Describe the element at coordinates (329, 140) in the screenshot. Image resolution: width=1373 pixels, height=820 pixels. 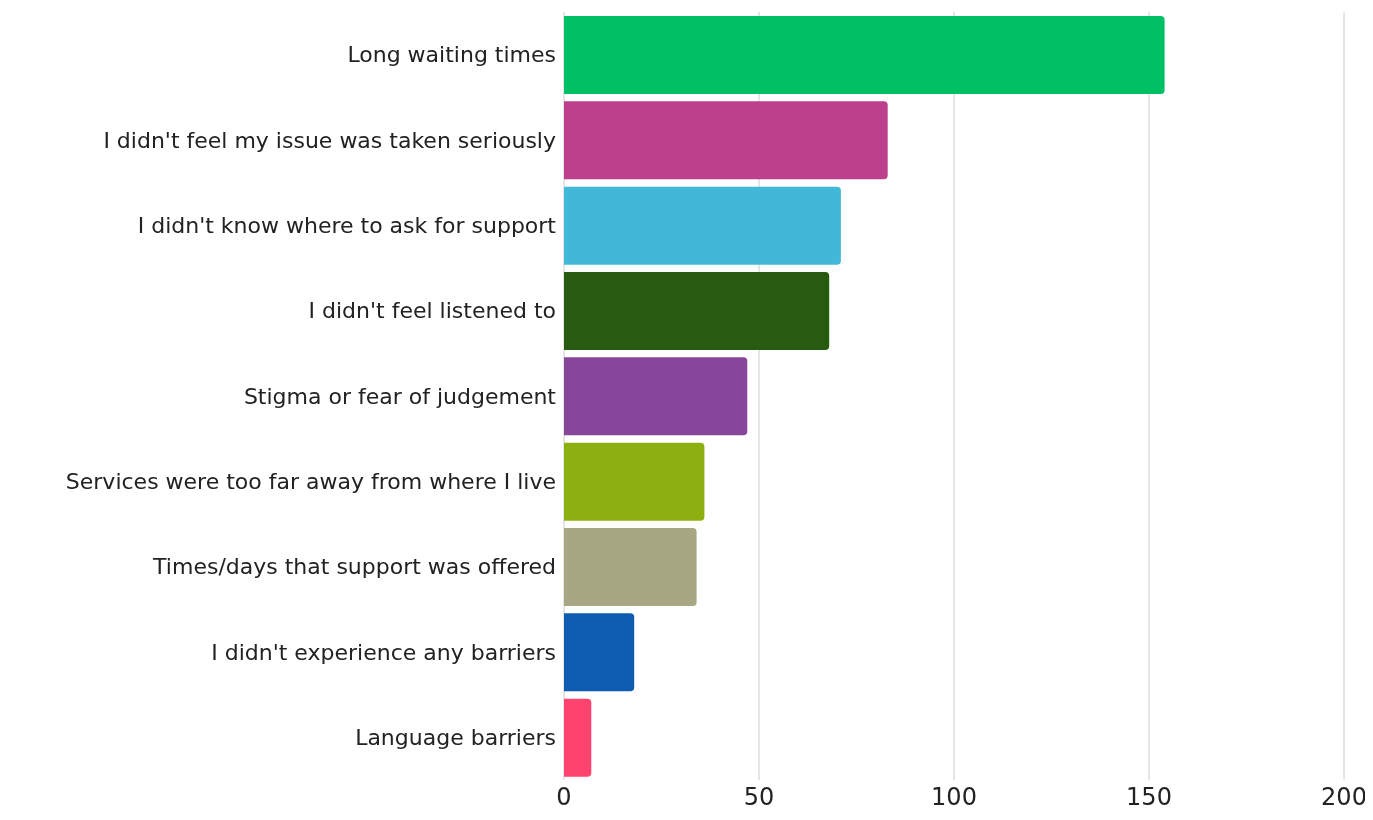
I see `y-tick-label: I didn't feel my issue was taken seriously` at that location.